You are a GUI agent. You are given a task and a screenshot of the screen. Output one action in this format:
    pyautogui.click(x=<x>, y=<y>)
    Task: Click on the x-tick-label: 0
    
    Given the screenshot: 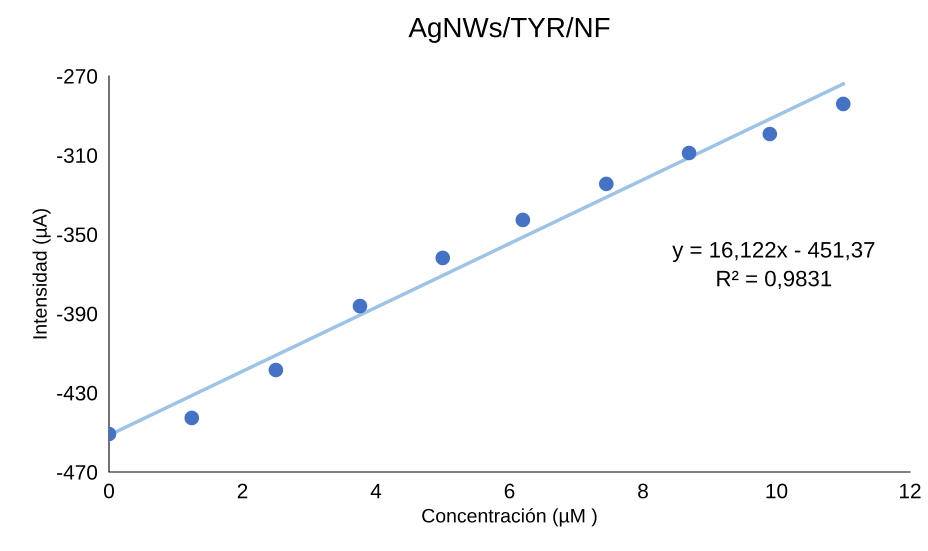 What is the action you would take?
    pyautogui.click(x=109, y=491)
    